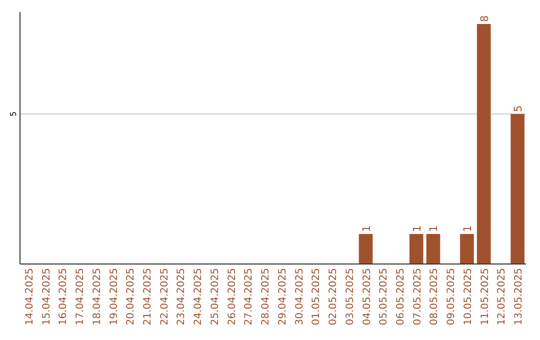 This screenshot has height=340, width=540. I want to click on x-tick-label: 16.04.2025, so click(64, 297).